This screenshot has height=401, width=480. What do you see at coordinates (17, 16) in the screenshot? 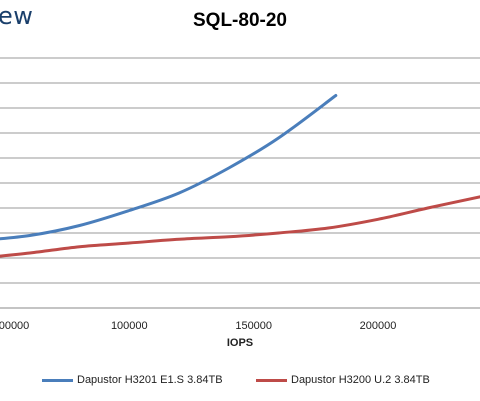
I see `logo-fragment: ew` at bounding box center [17, 16].